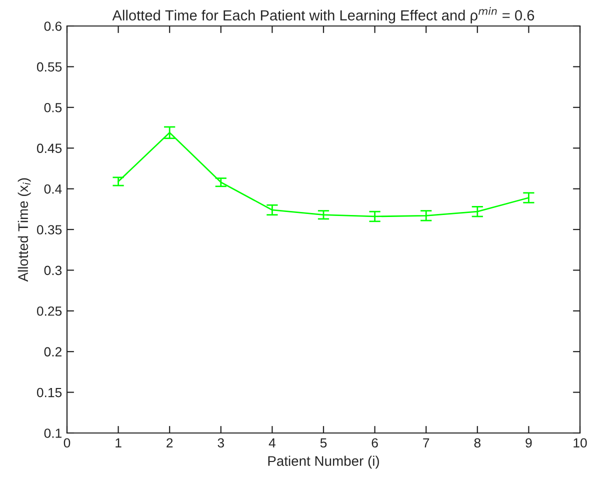 Image resolution: width=596 pixels, height=482 pixels. I want to click on y-tick-label: 0.25, so click(49, 311).